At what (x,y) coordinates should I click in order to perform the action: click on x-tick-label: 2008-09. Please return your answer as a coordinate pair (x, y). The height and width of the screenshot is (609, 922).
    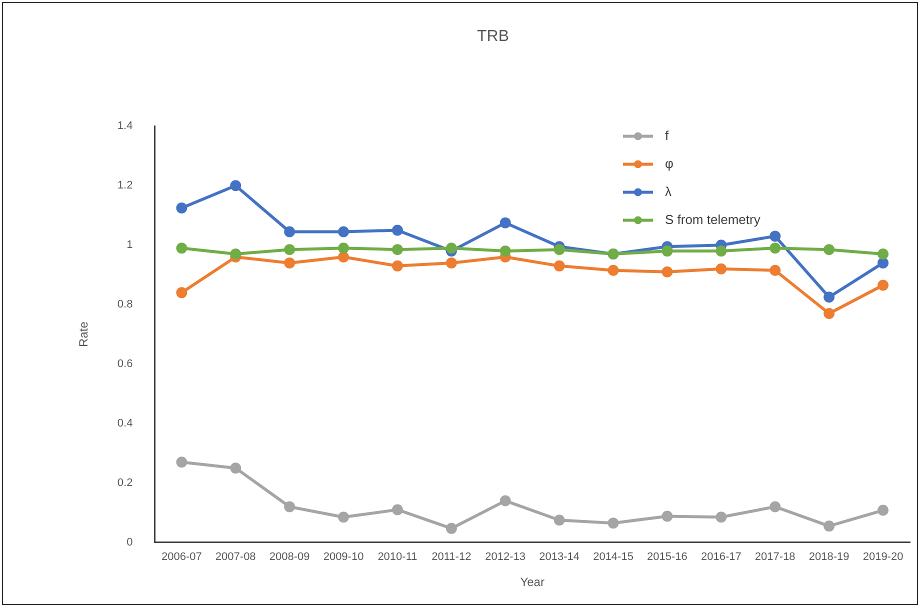
    Looking at the image, I should click on (289, 557).